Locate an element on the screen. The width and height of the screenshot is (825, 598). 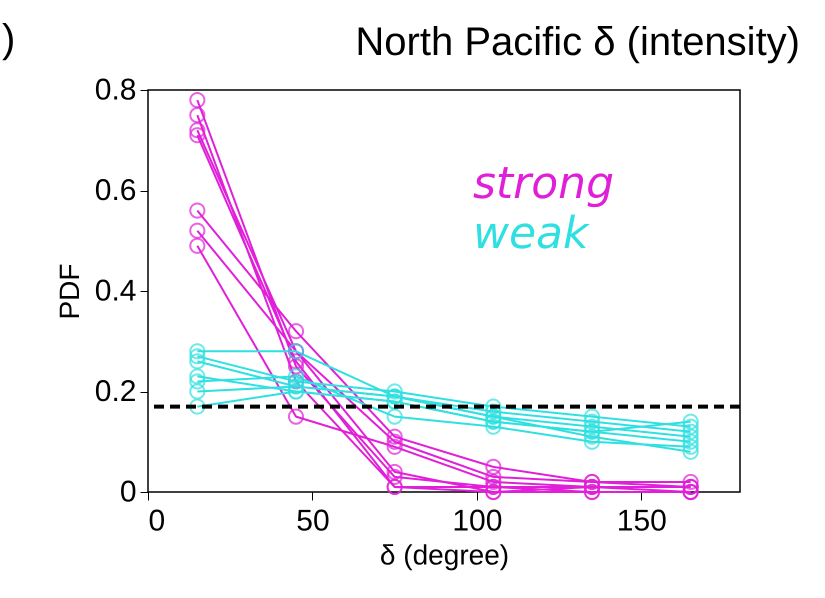
x-tick-label: 100 is located at coordinates (477, 521).